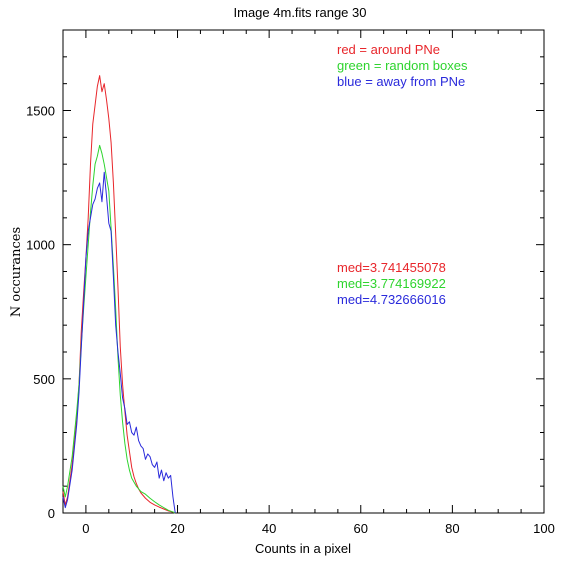  Describe the element at coordinates (391, 267) in the screenshot. I see `median-red: med=3.741455078` at that location.